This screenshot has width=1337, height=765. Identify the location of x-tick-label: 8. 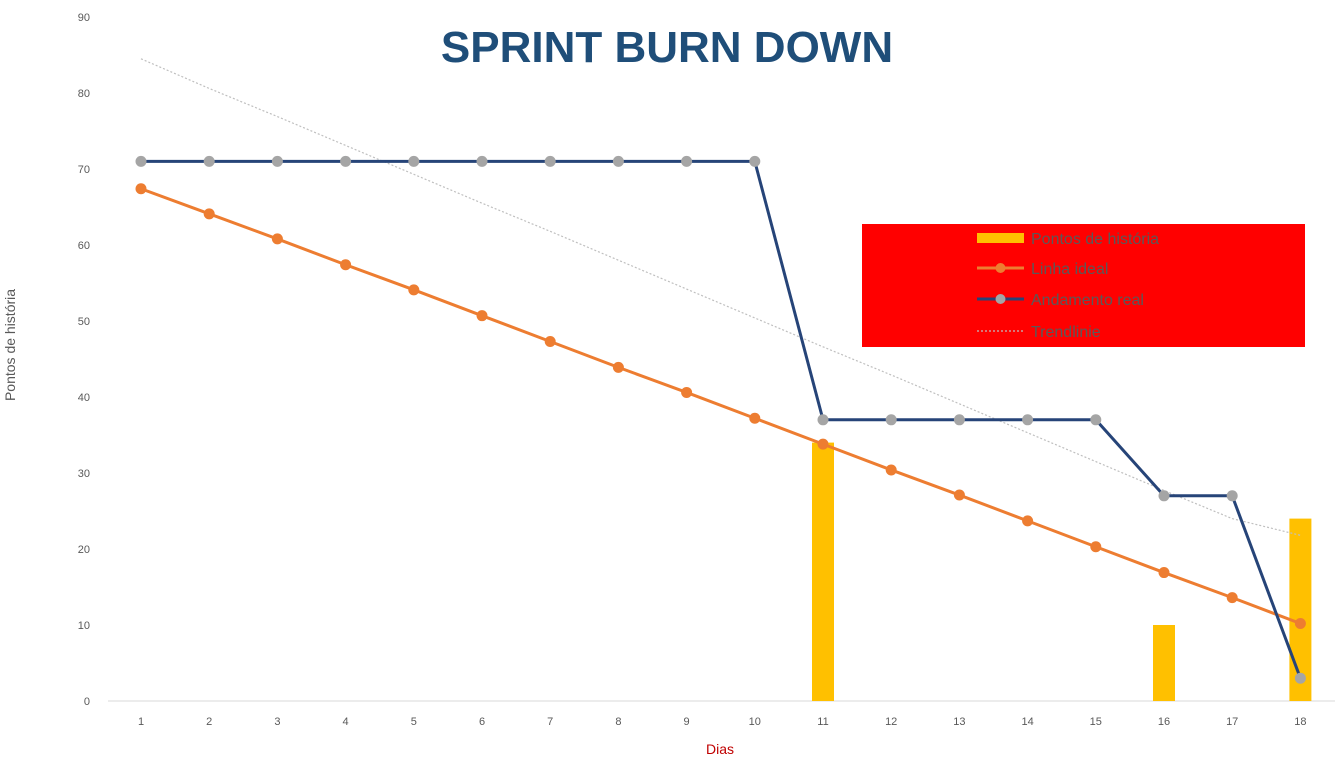
(618, 722).